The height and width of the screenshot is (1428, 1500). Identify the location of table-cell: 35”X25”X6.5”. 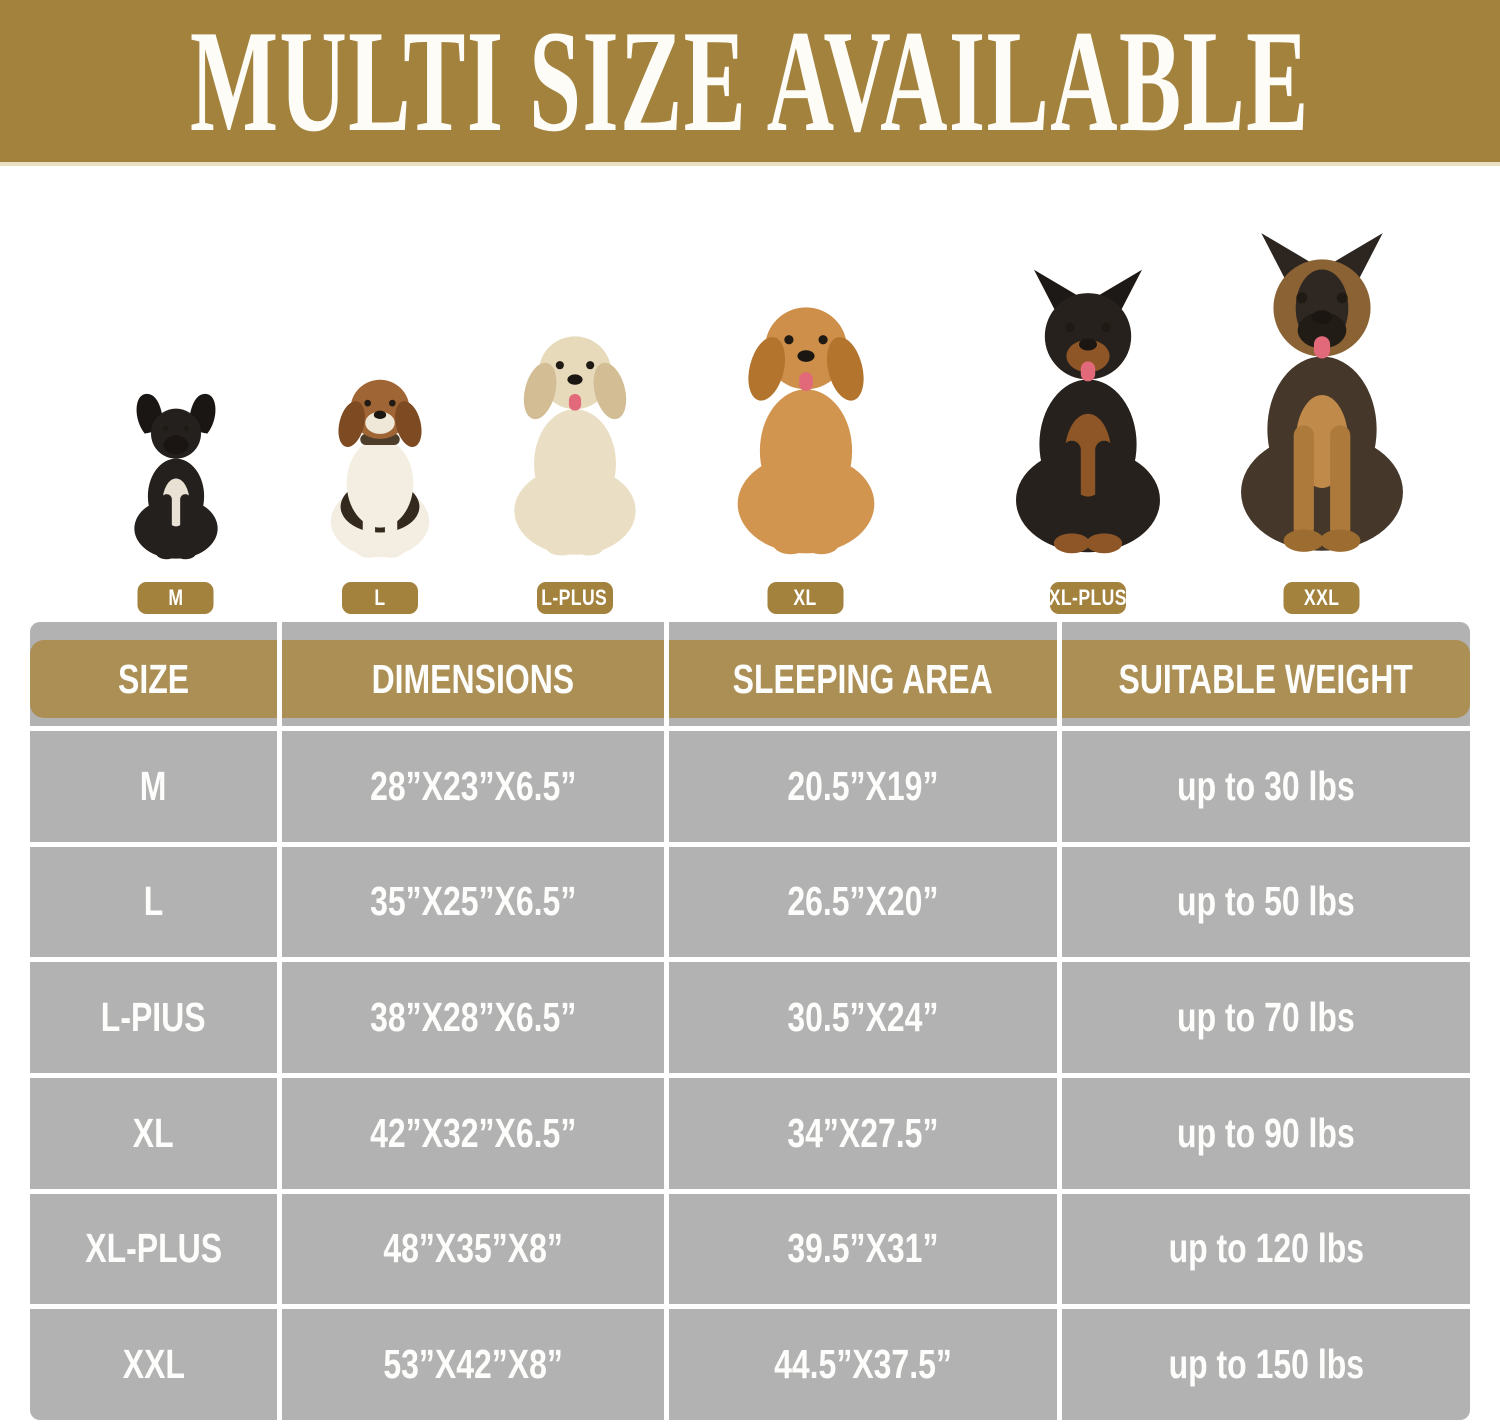
(473, 902).